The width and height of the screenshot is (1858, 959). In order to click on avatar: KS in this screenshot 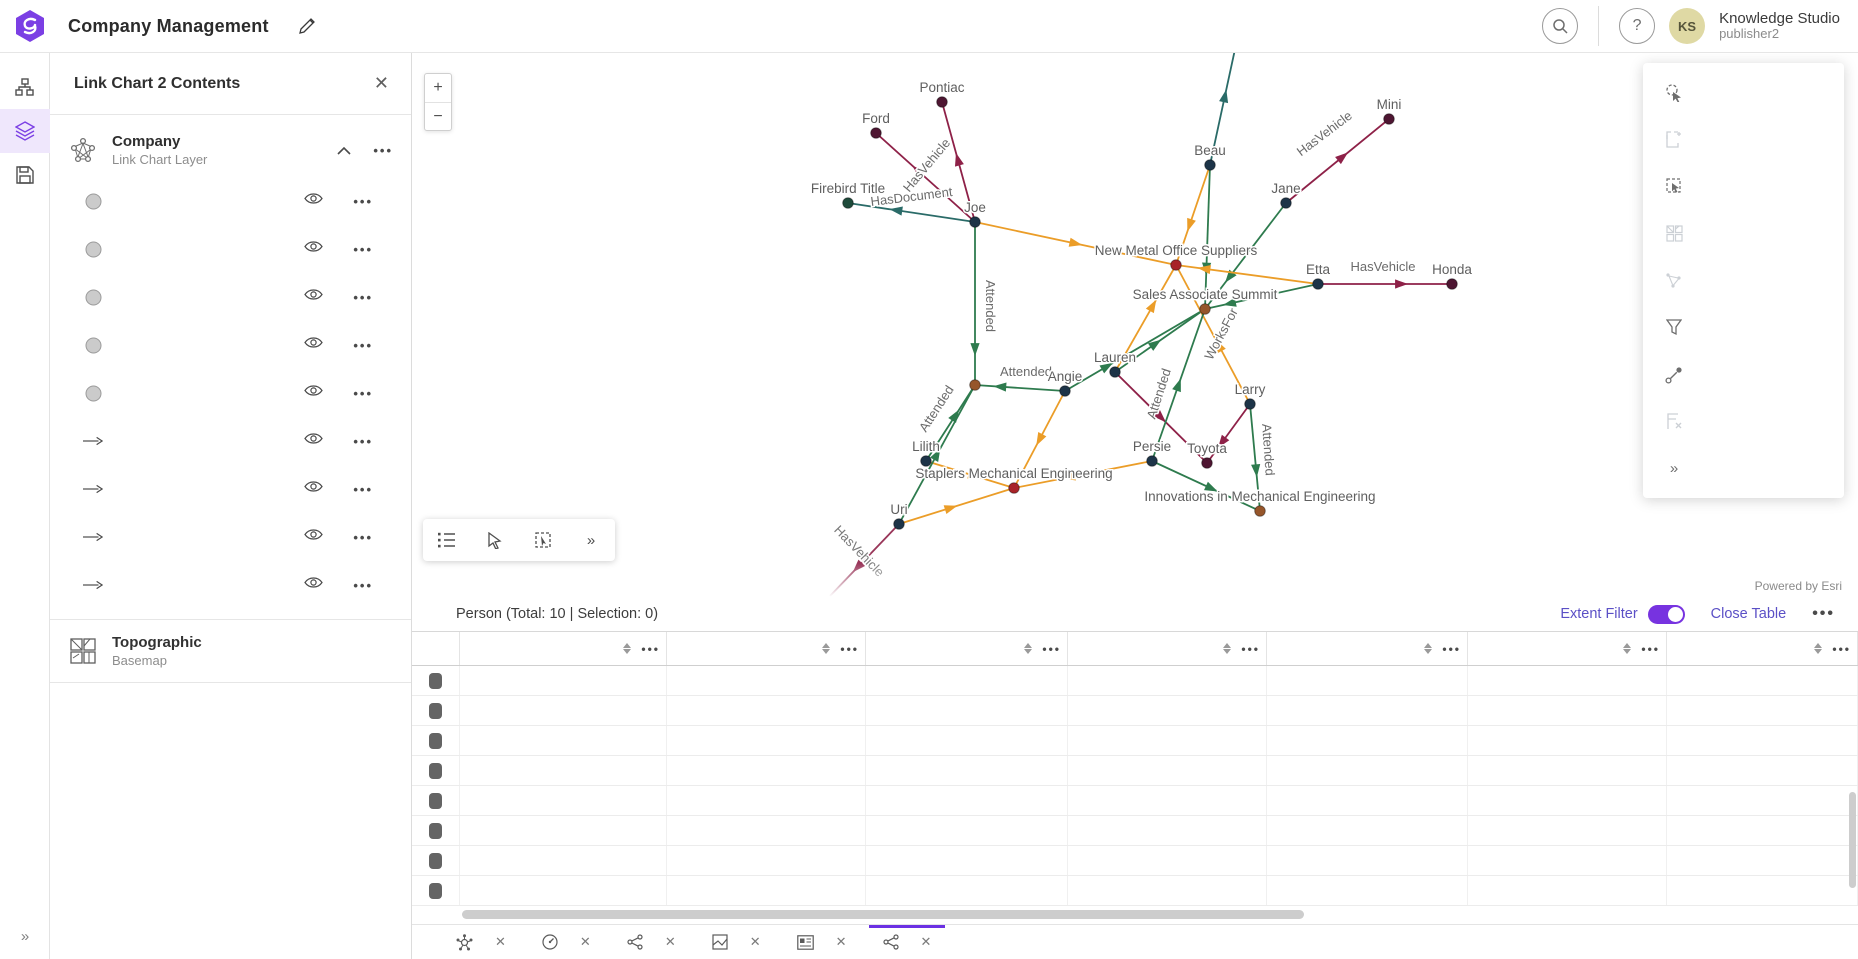, I will do `click(1687, 26)`.